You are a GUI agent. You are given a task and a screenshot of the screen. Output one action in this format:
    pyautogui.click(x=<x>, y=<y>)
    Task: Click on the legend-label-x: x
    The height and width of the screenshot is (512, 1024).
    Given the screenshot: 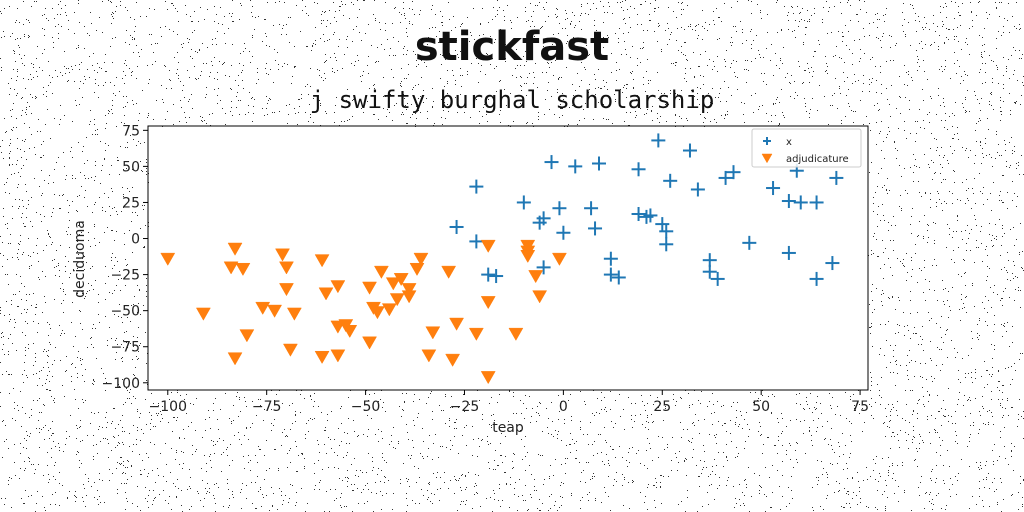 What is the action you would take?
    pyautogui.click(x=789, y=142)
    